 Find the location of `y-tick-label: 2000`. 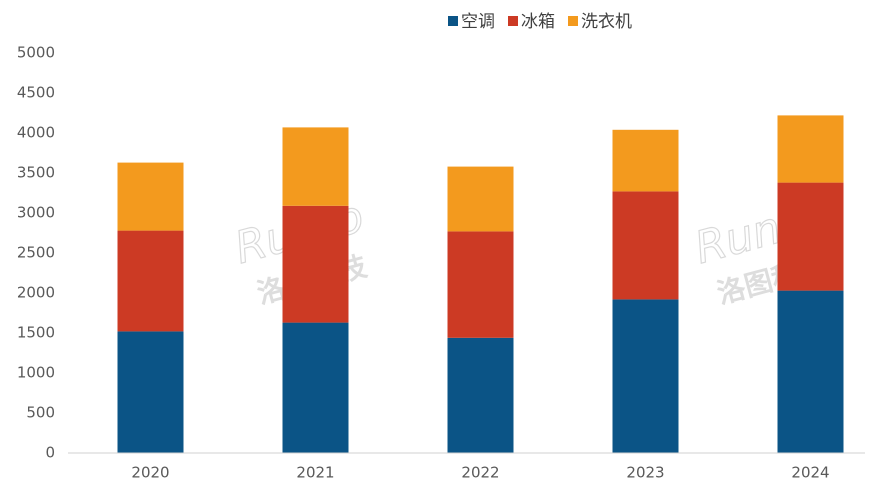

y-tick-label: 2000 is located at coordinates (36, 293).